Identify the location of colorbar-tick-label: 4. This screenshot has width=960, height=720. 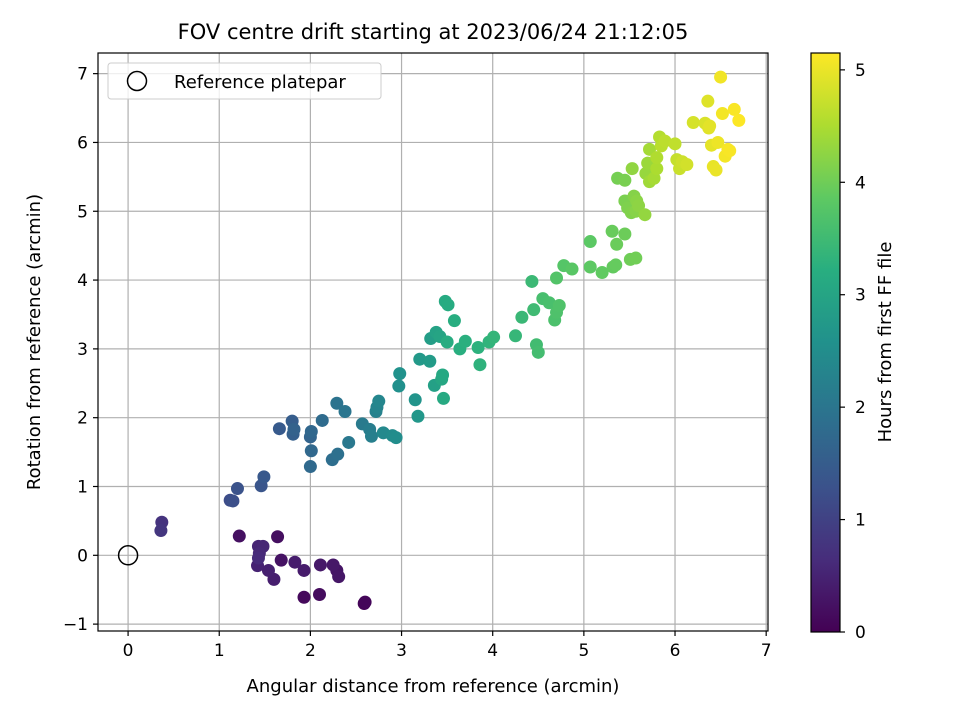
(860, 183).